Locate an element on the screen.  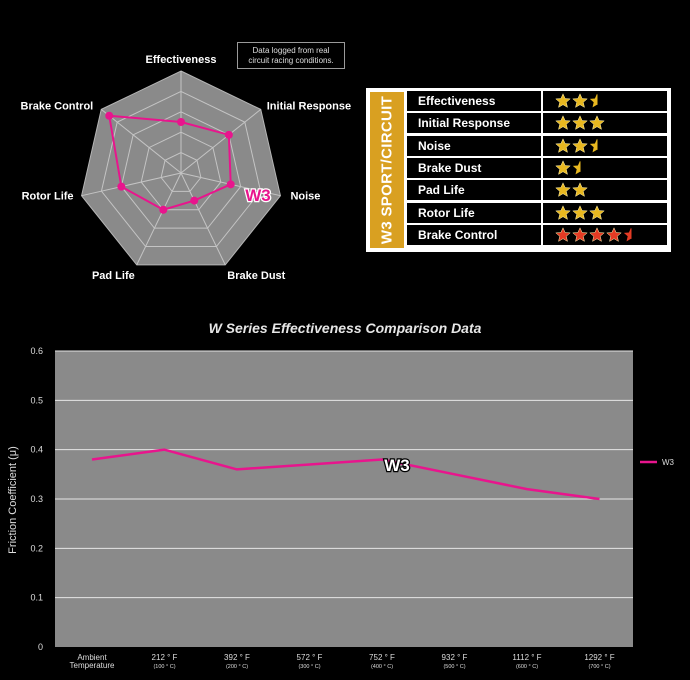
rating-row: Brake Control is located at coordinates (537, 234).